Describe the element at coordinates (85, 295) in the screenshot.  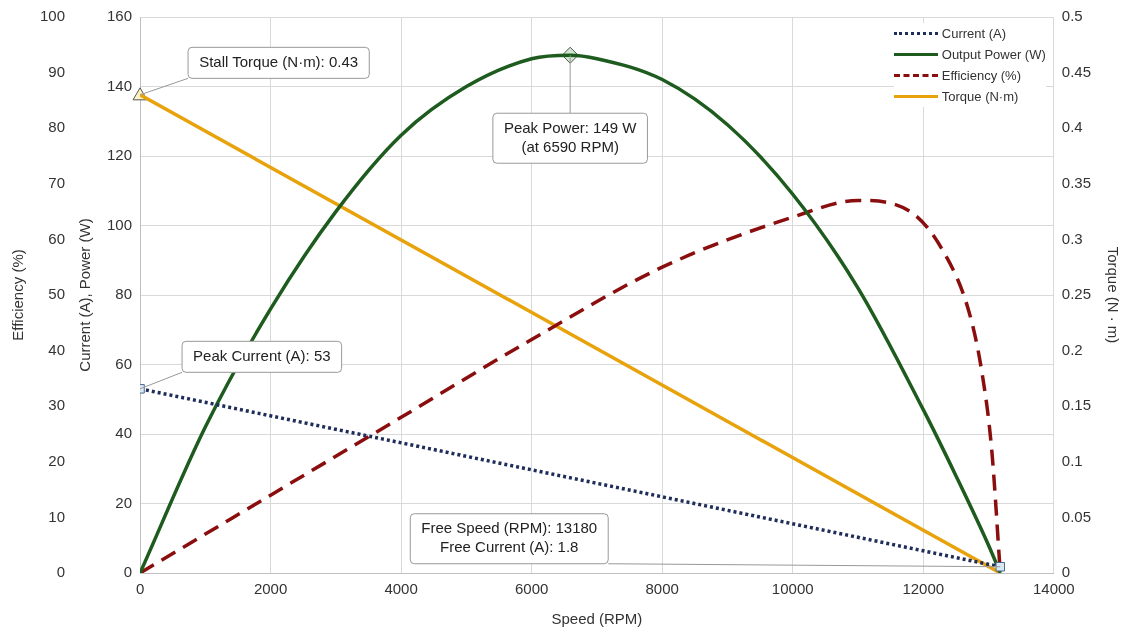
I see `y-axis-title: Current (A), Power (W)` at that location.